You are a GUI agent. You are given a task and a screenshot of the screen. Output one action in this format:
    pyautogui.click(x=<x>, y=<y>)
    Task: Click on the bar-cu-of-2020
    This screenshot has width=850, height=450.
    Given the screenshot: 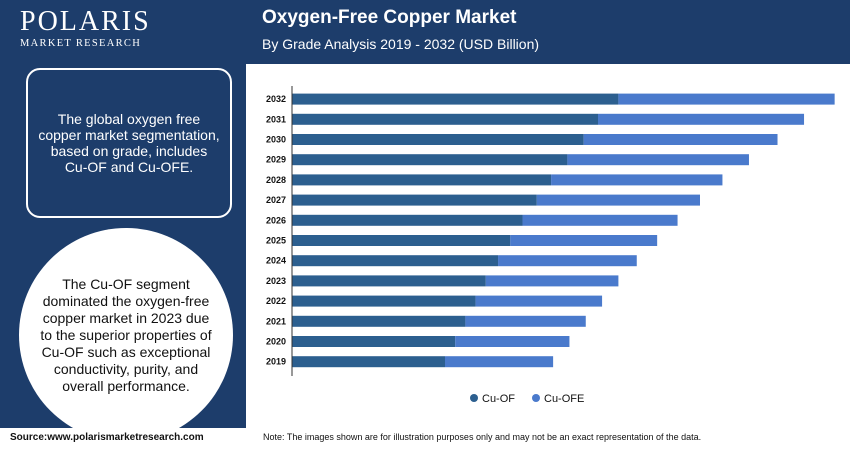 What is the action you would take?
    pyautogui.click(x=374, y=341)
    